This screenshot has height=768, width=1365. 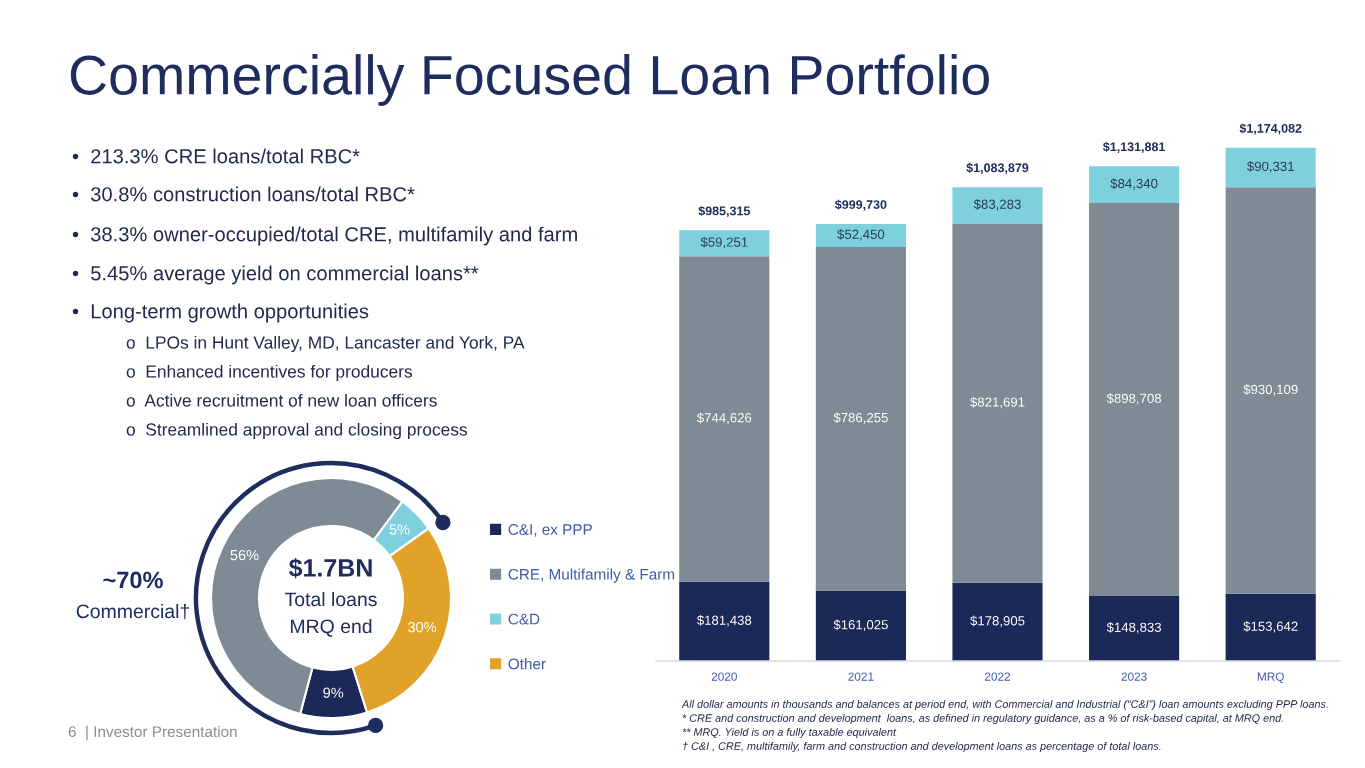 I want to click on data-label: $181,438, so click(x=724, y=620).